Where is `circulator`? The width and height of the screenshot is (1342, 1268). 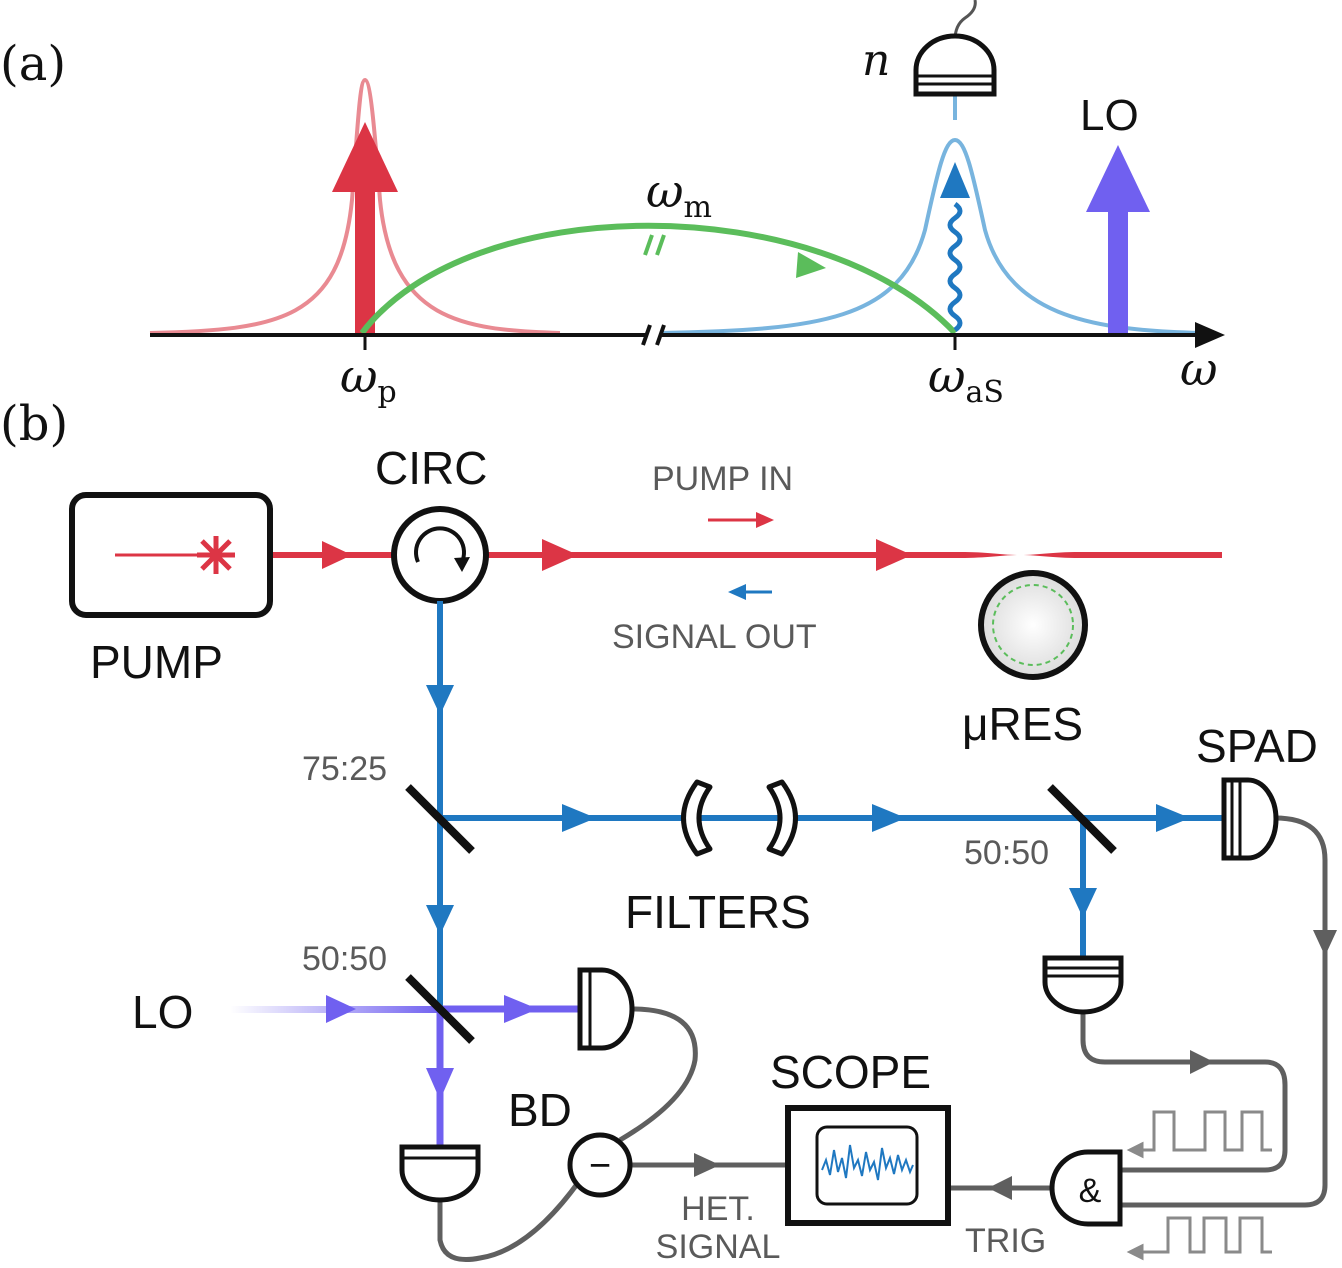
circulator is located at coordinates (440, 555).